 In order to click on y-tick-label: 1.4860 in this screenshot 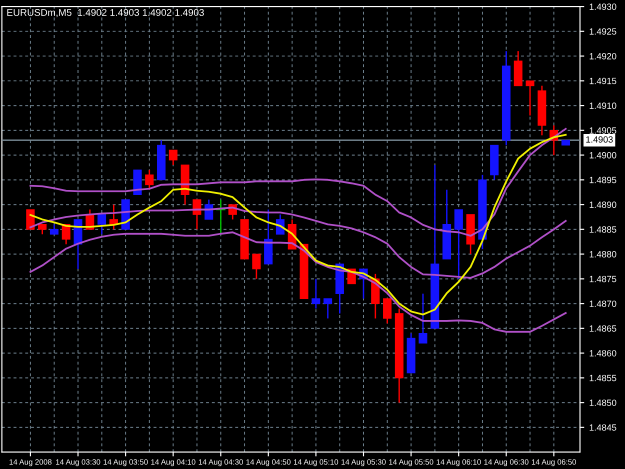, I will do `click(603, 353)`.